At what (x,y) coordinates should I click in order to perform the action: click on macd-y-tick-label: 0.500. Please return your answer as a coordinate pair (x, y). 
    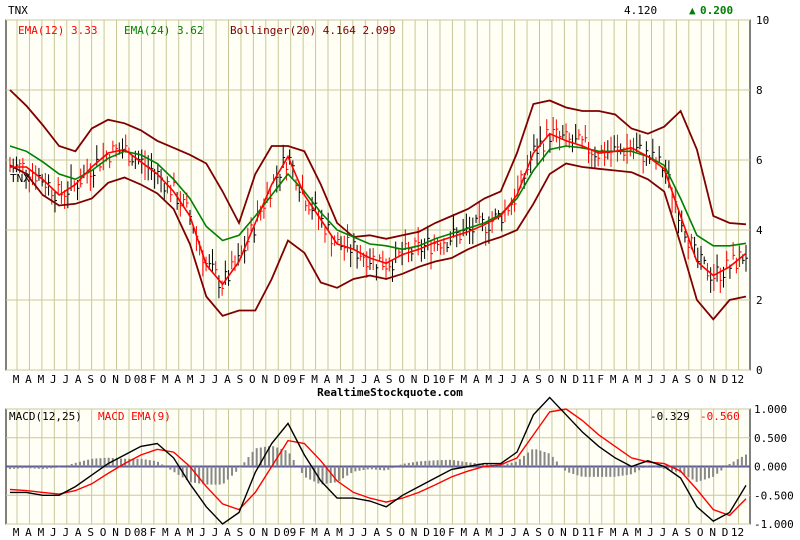
    Looking at the image, I should click on (770, 438).